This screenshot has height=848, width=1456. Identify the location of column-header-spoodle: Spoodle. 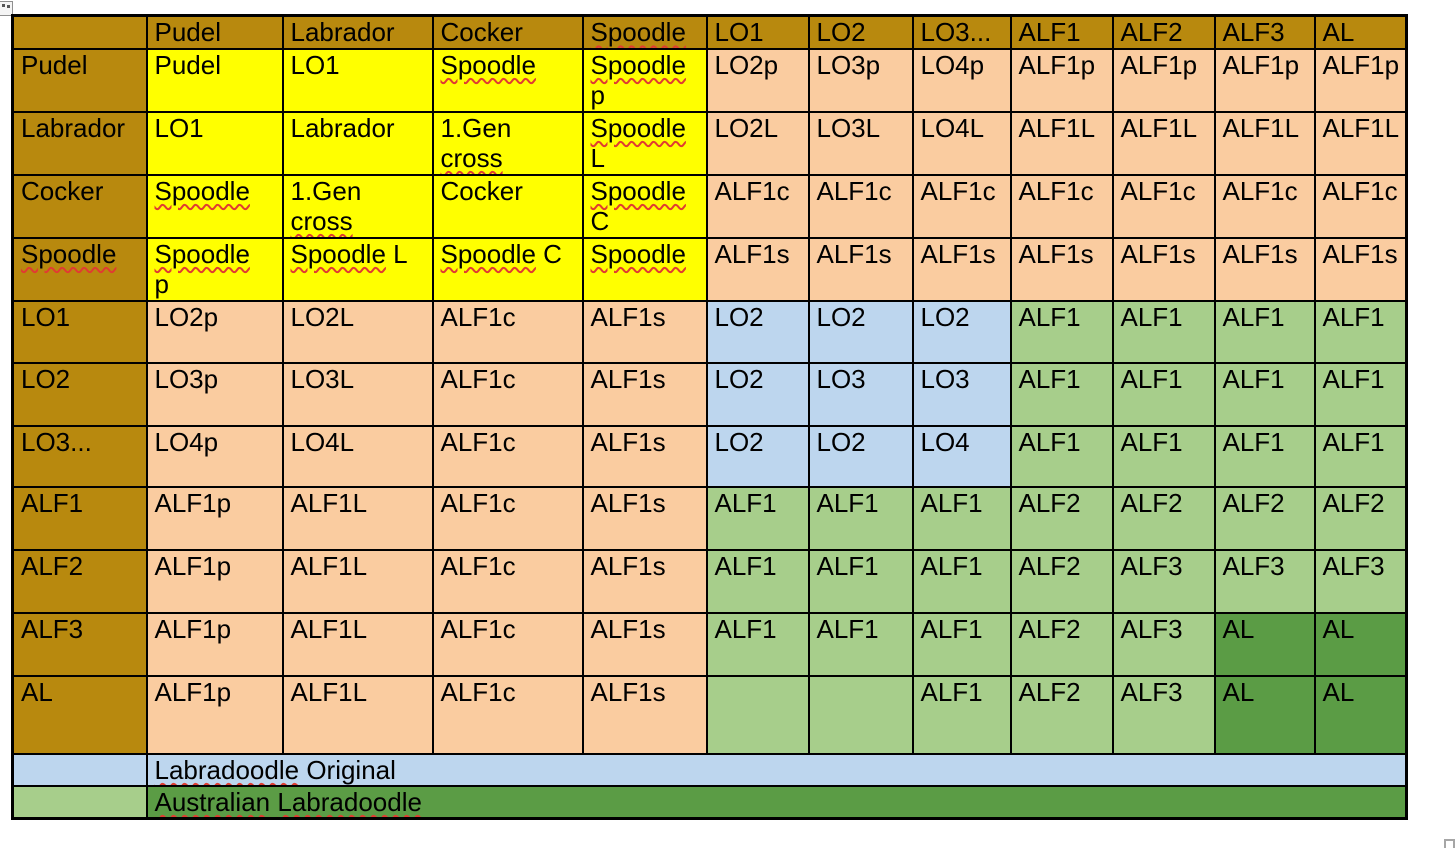
(644, 32).